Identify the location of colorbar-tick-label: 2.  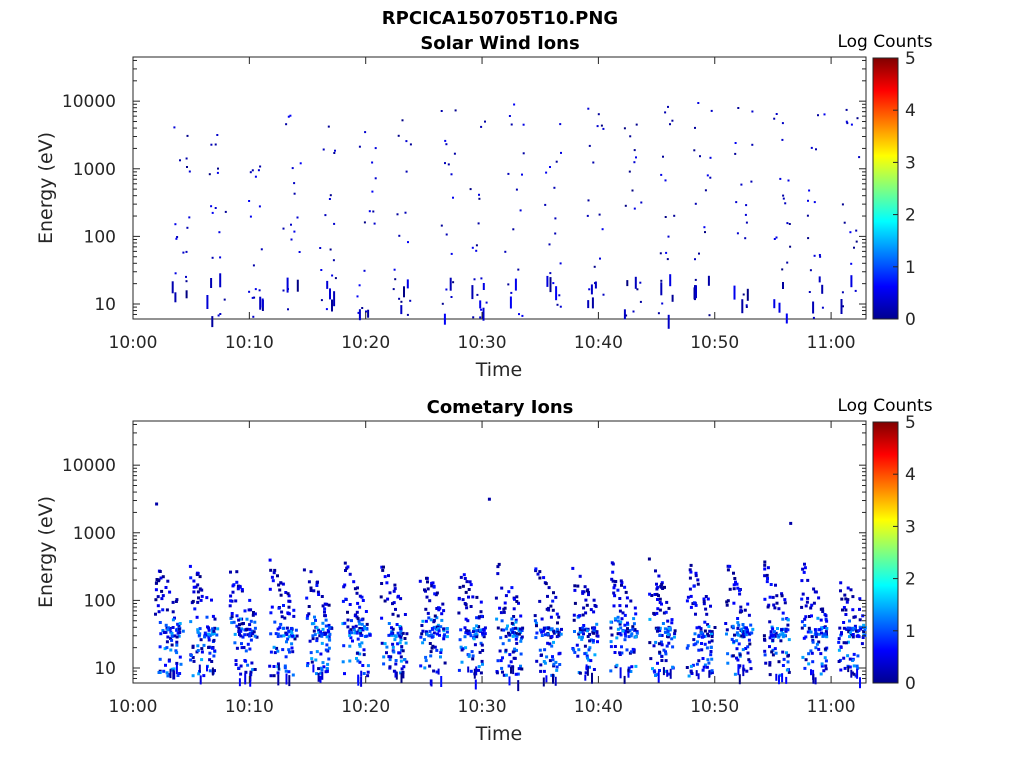
(910, 216).